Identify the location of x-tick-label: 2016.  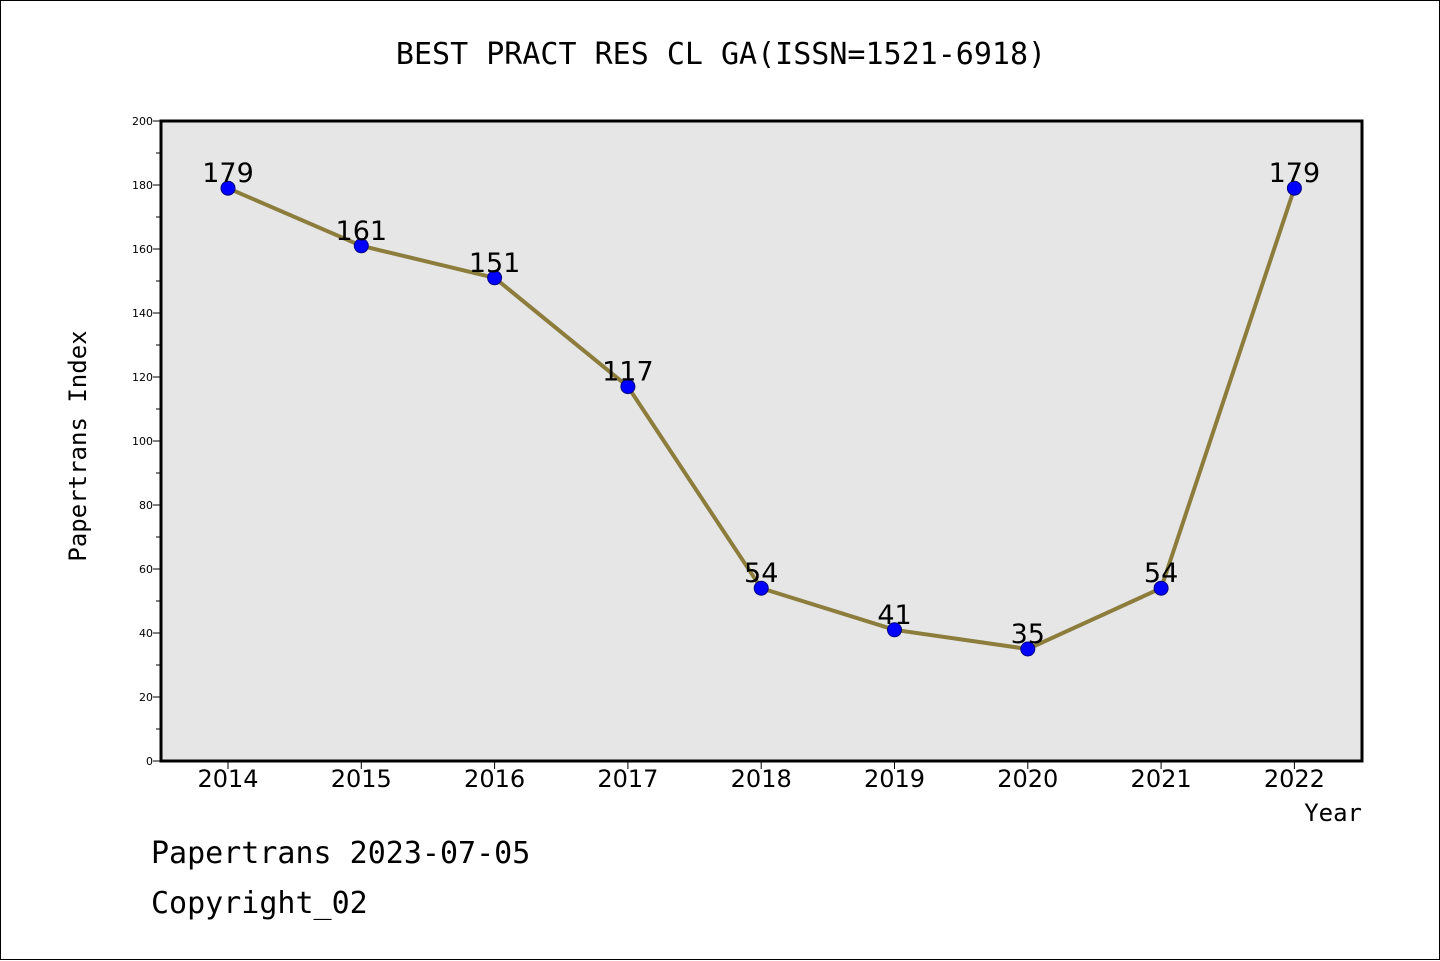
(494, 779).